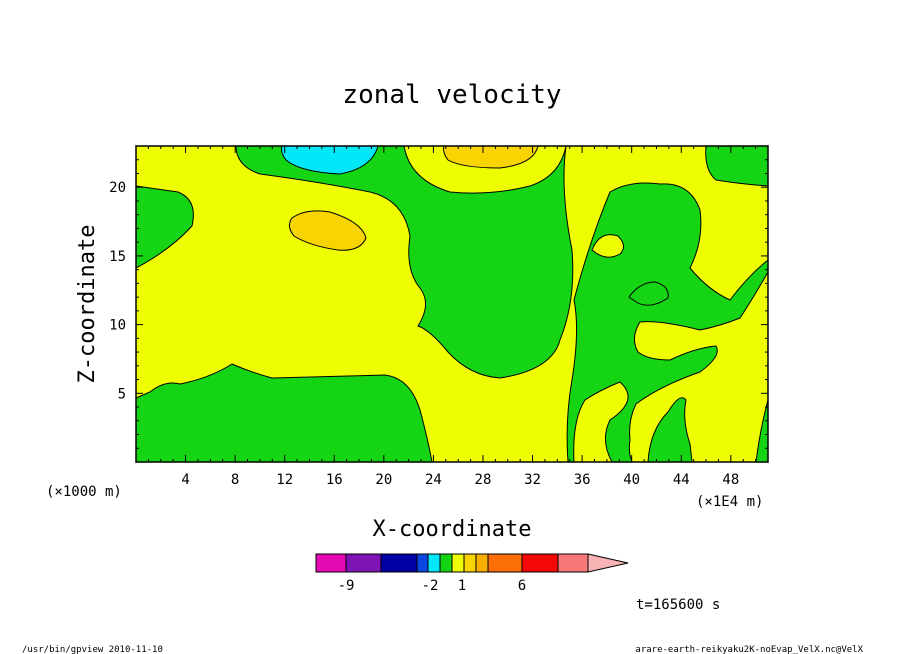  I want to click on colorbar-extension, so click(608, 563).